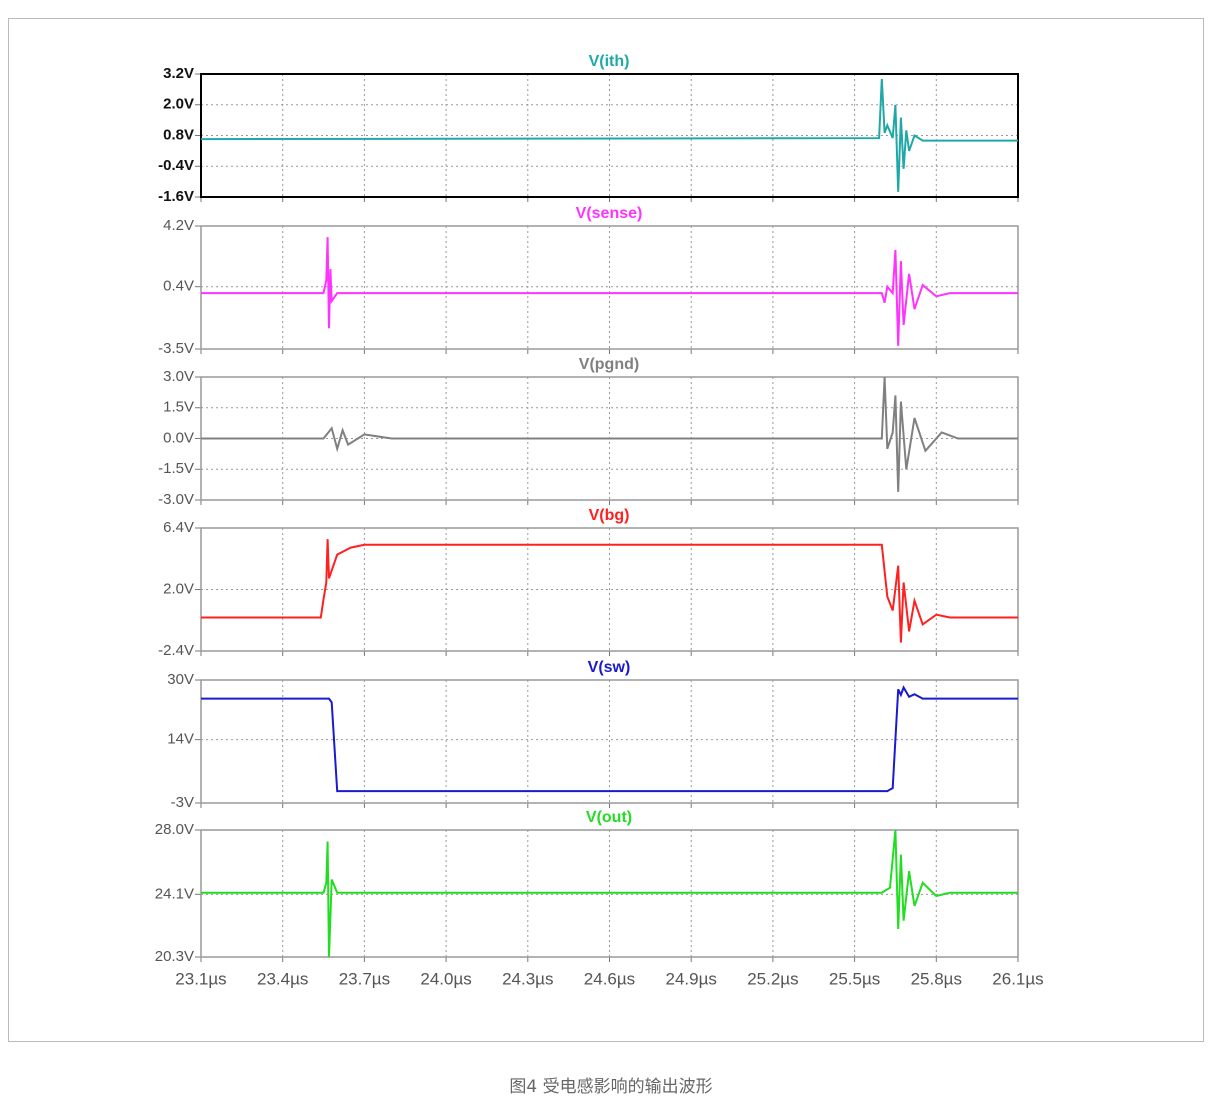 The width and height of the screenshot is (1222, 1102). Describe the element at coordinates (200, 978) in the screenshot. I see `x-tick-label: 23.1µs` at that location.